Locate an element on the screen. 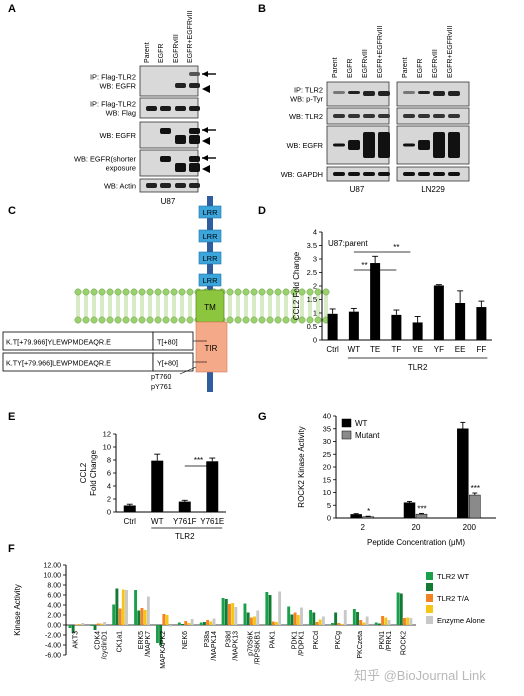 This screenshot has height=696, width=524. y-axis-label: ROCK2 Kinase Activity is located at coordinates (301, 466).